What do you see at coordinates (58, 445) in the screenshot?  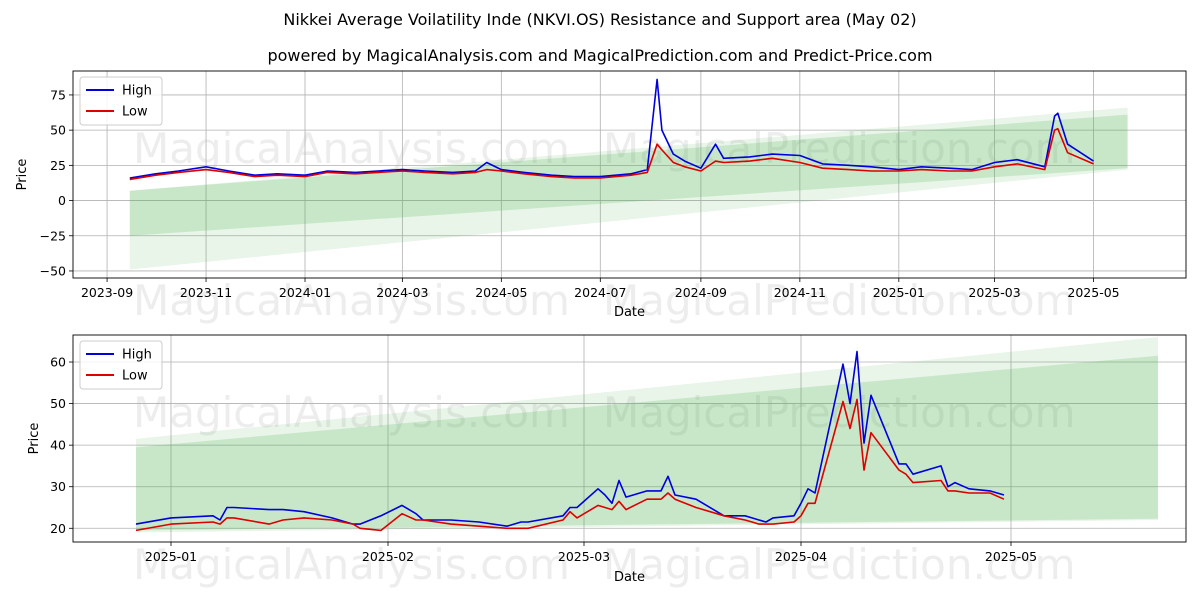 I see `y-tick-label: 40` at bounding box center [58, 445].